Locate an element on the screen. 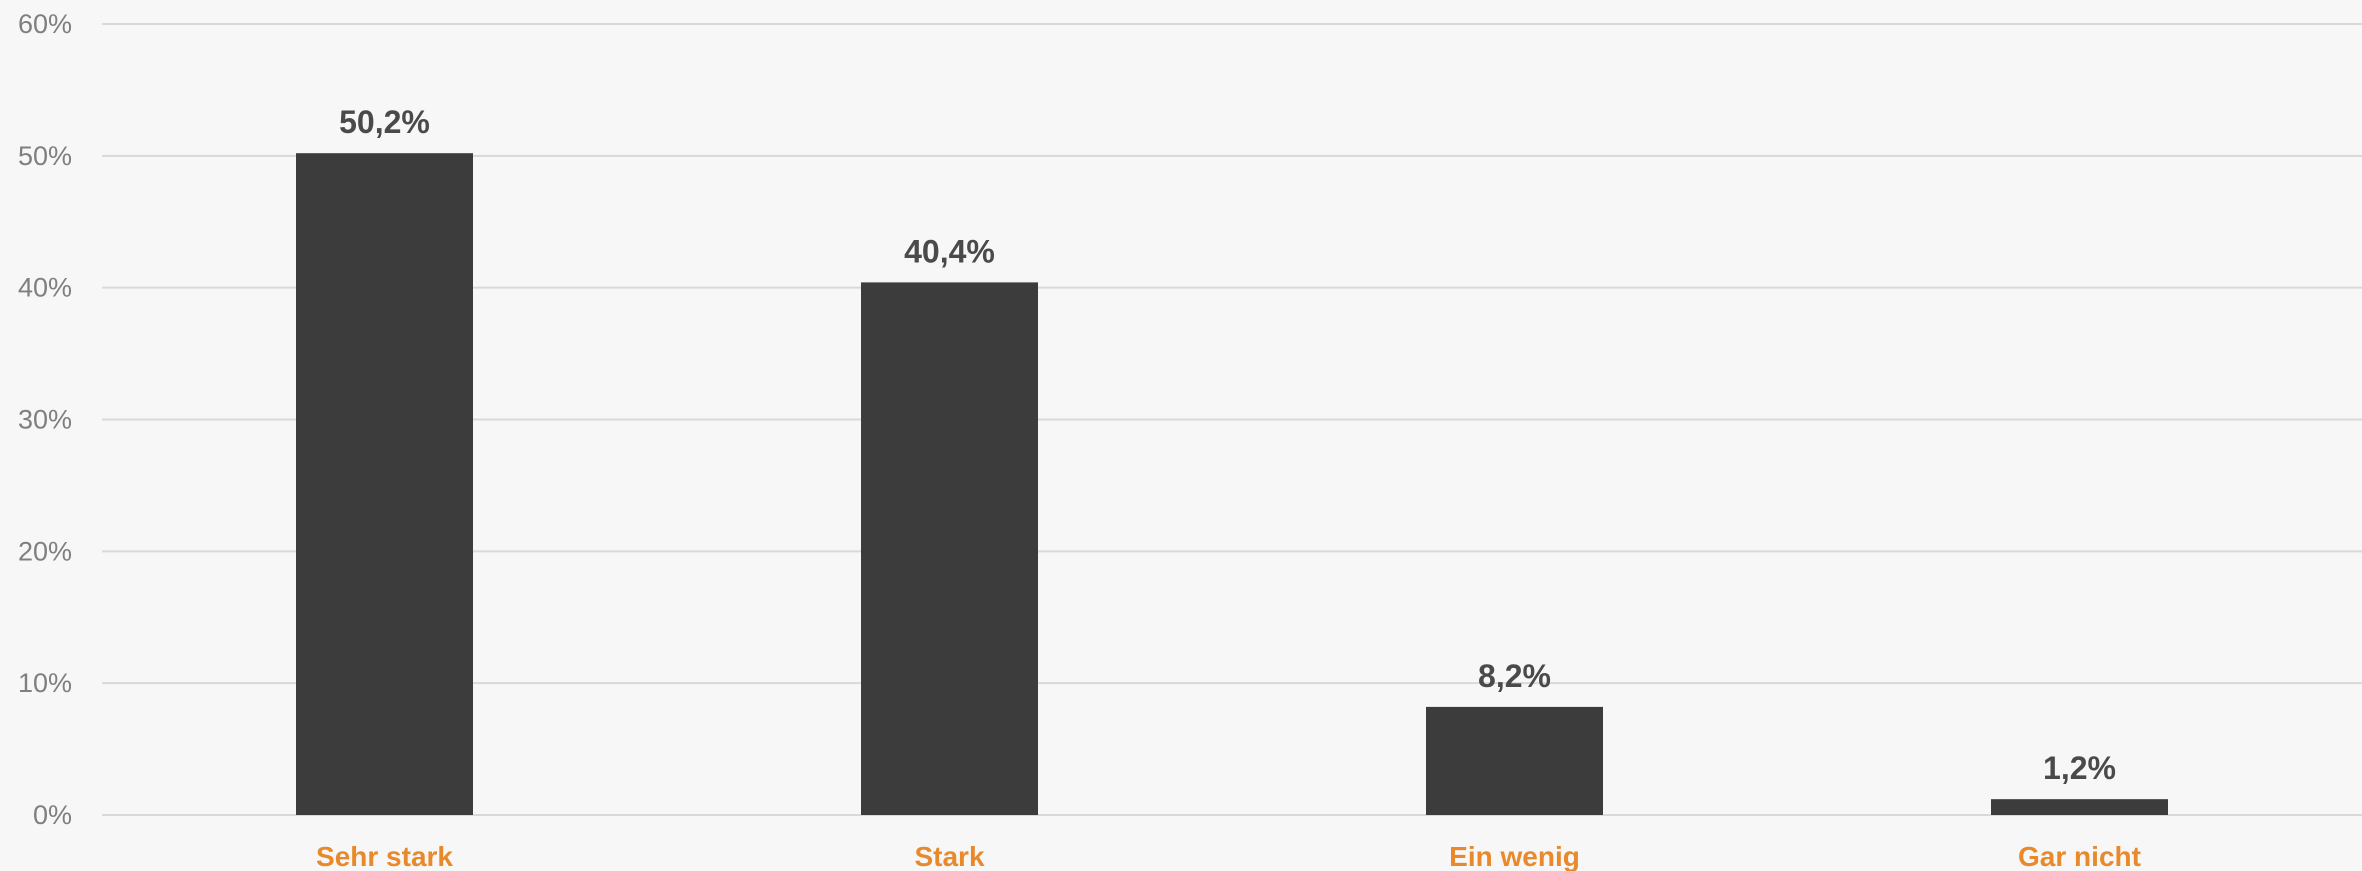 Image resolution: width=2362 pixels, height=871 pixels. bar-sehr-stark is located at coordinates (384, 484).